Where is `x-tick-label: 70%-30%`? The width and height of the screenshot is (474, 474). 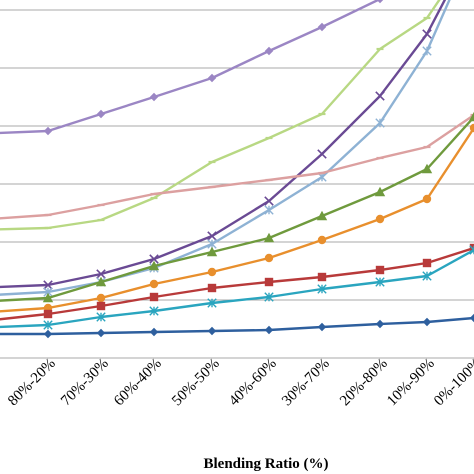 x-tick-label: 70%-30% is located at coordinates (85, 383).